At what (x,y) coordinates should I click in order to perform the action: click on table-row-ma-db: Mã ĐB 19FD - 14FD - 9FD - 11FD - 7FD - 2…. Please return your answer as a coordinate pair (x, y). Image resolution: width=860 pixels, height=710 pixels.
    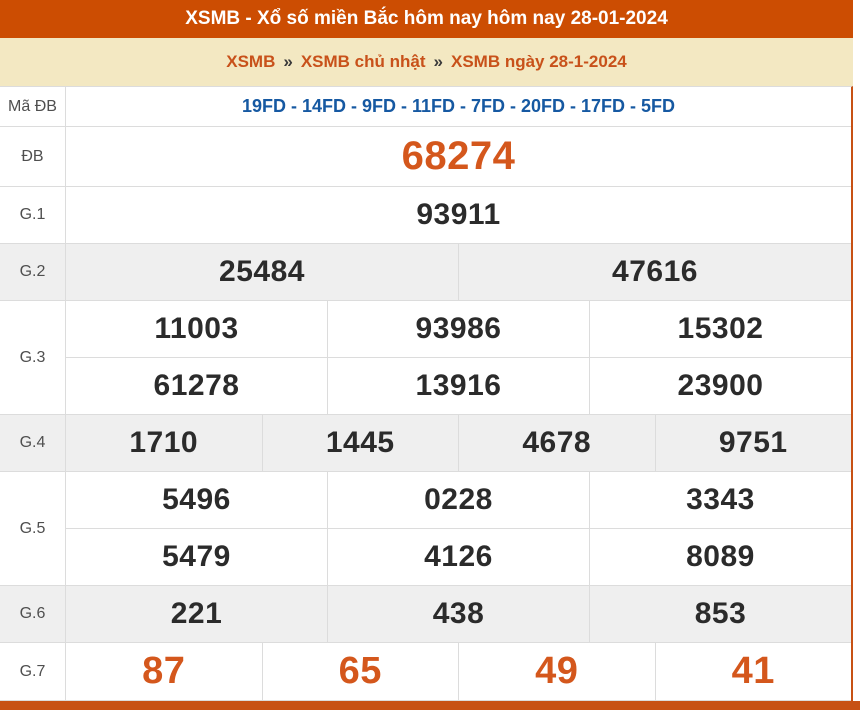
    Looking at the image, I should click on (425, 107).